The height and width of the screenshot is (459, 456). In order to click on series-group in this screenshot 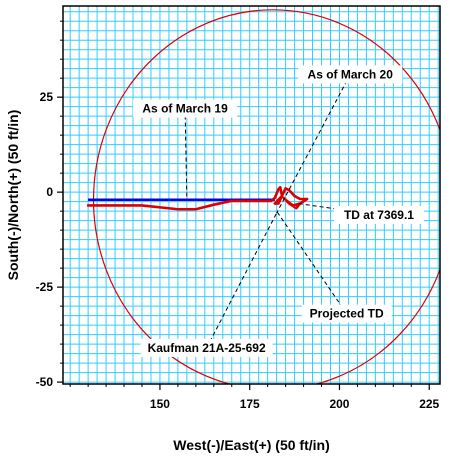, I will do `click(197, 198)`.